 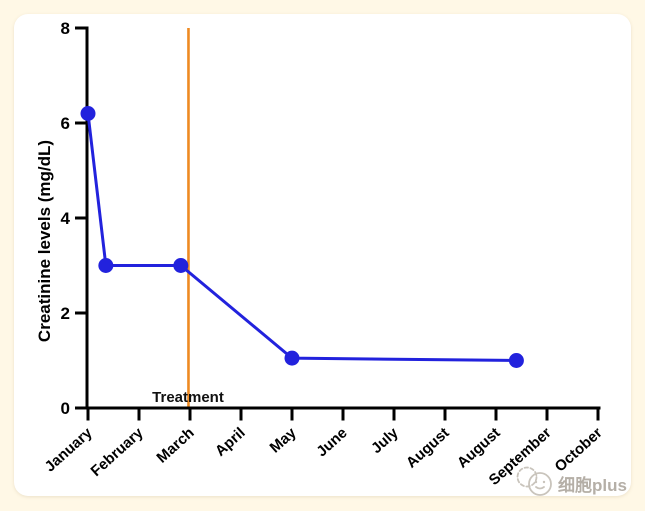 I want to click on y-tick-label: 6, so click(x=65, y=123).